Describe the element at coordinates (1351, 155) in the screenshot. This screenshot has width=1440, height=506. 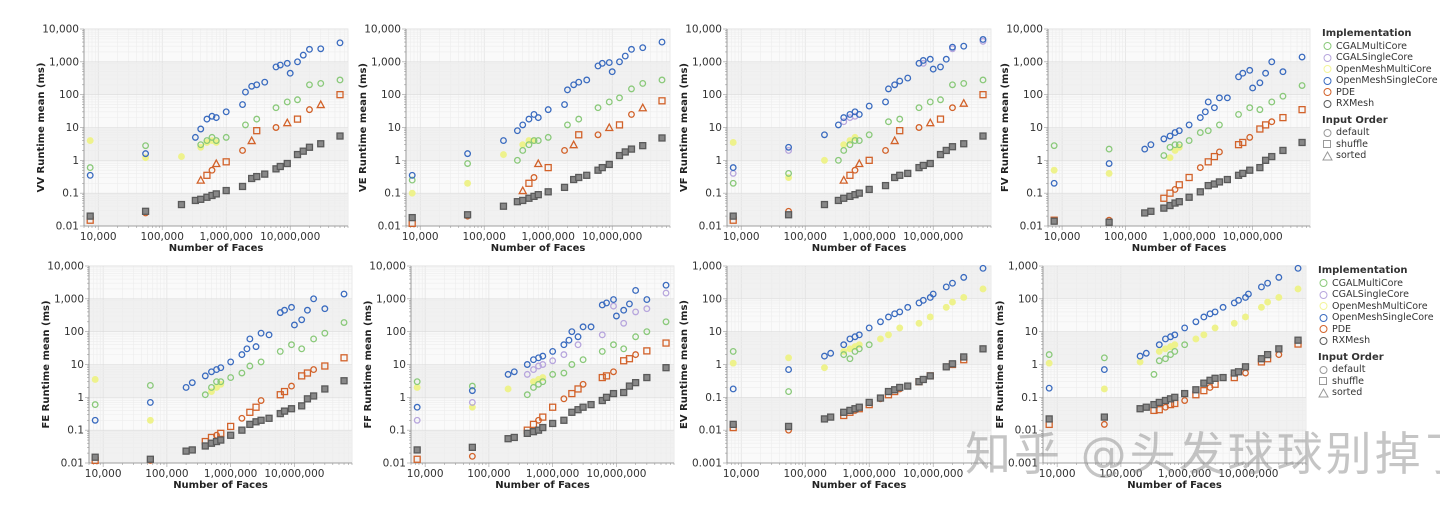
I see `legend-label: sorted` at that location.